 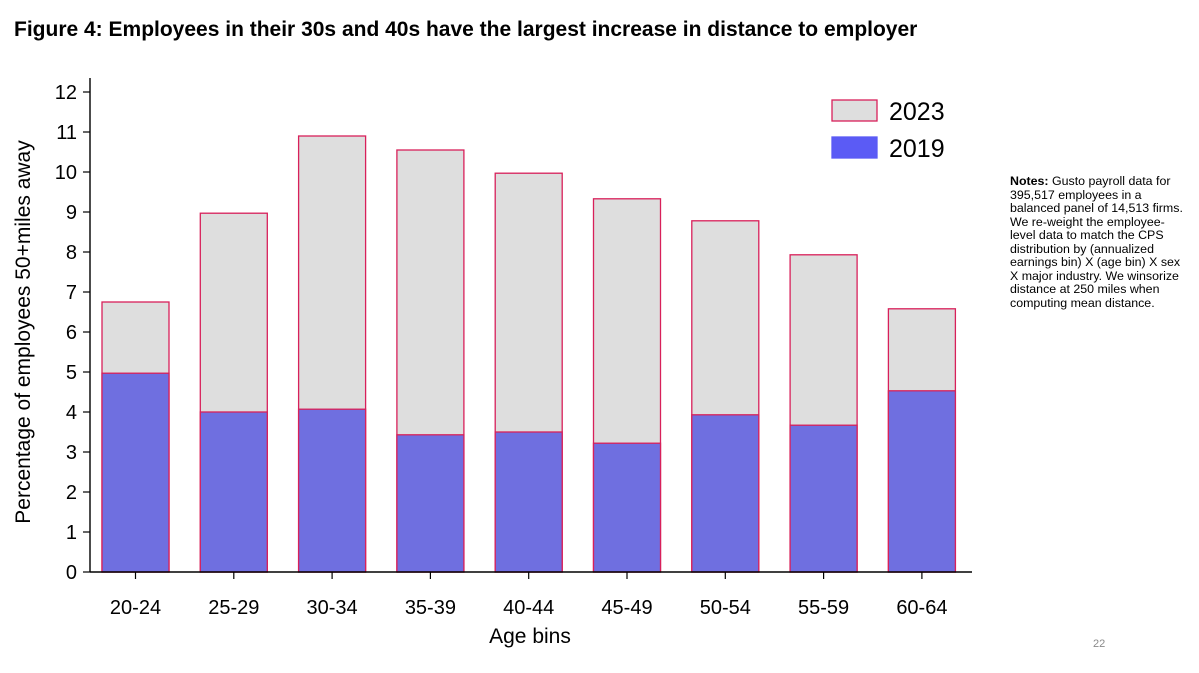 I want to click on chart-legend: 2023 2019, so click(x=888, y=130).